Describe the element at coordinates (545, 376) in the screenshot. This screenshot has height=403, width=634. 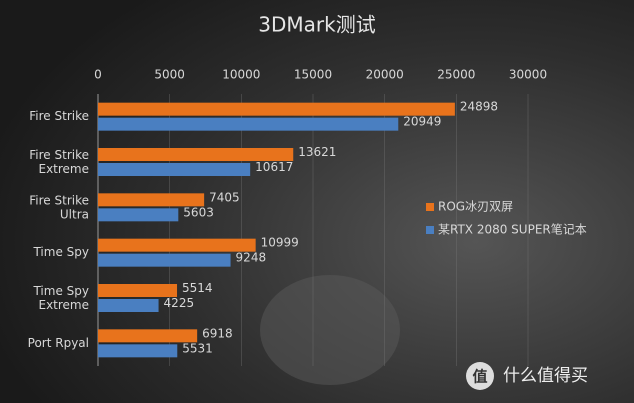
I see `watermark: 什么值得买` at that location.